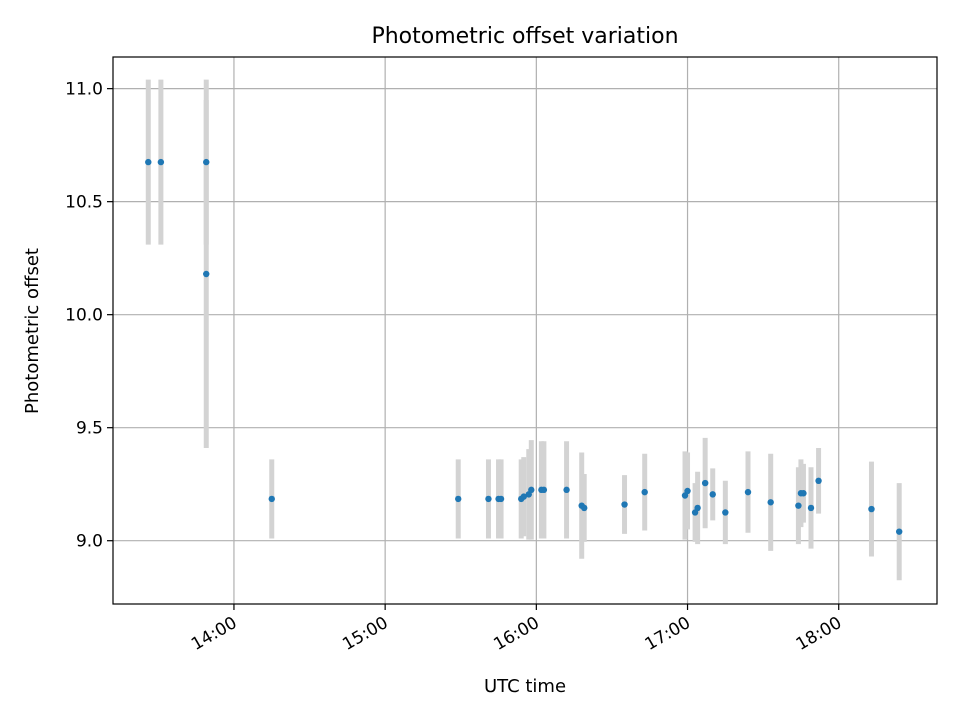 Image resolution: width=960 pixels, height=720 pixels. What do you see at coordinates (84, 203) in the screenshot?
I see `y-tick-label: 10.5` at bounding box center [84, 203].